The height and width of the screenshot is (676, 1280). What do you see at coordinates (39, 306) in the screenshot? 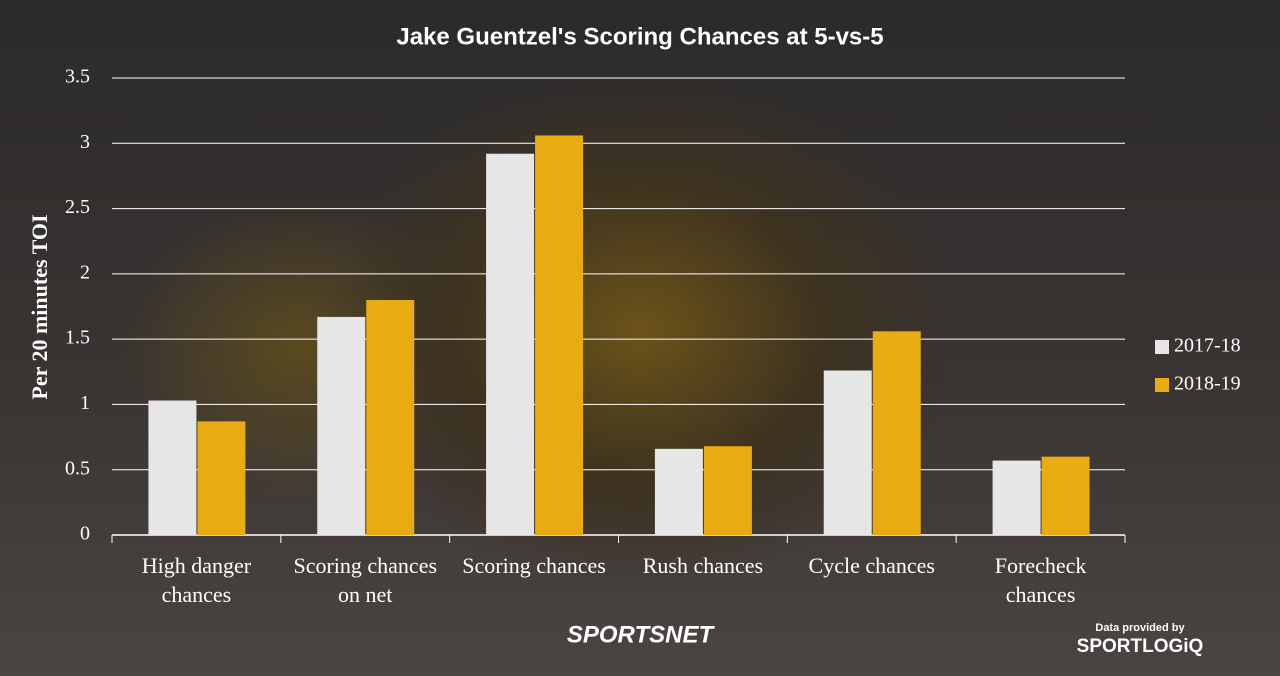
I see `y-axis-title: Per 20 minutes TOI` at bounding box center [39, 306].